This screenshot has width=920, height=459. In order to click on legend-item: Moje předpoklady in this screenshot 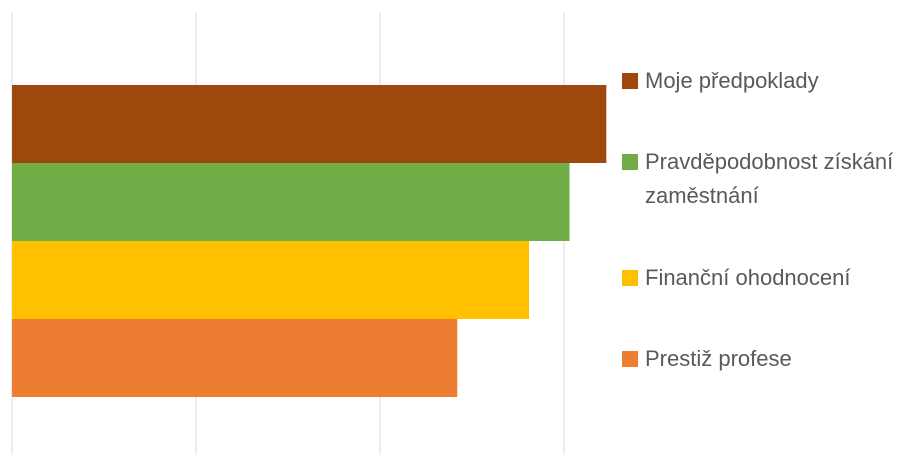, I will do `click(771, 81)`.